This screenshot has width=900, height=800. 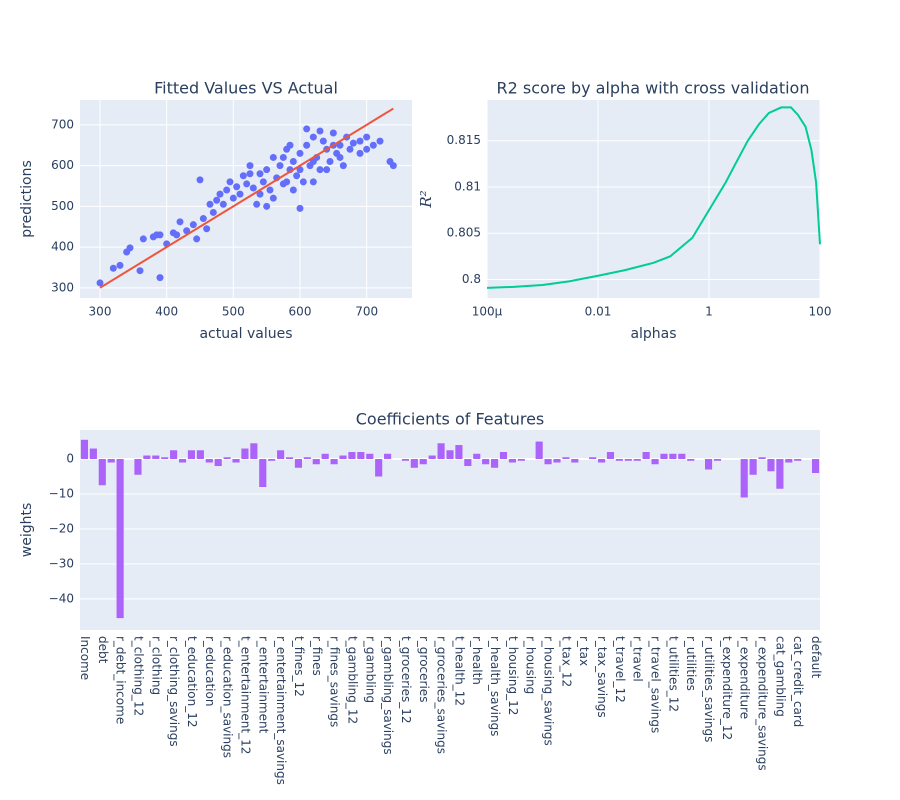 I want to click on y-tick-label: 300, so click(x=62, y=287).